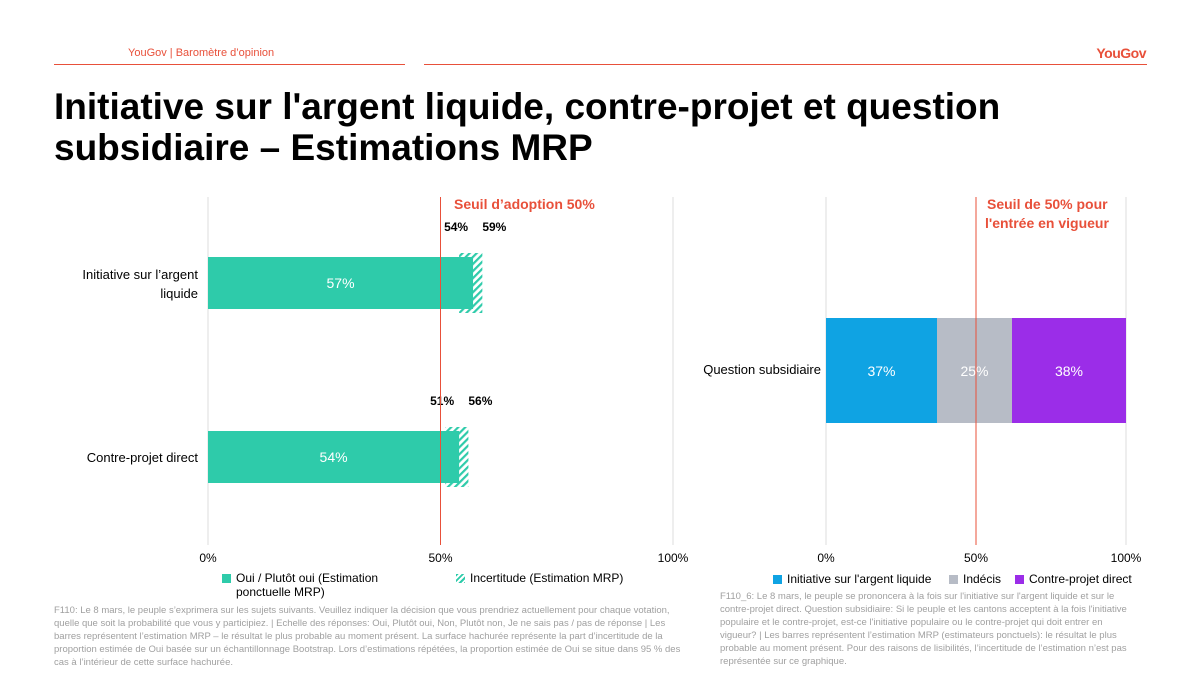 The image size is (1200, 674). I want to click on uncertainty-low-label: 54%, so click(456, 227).